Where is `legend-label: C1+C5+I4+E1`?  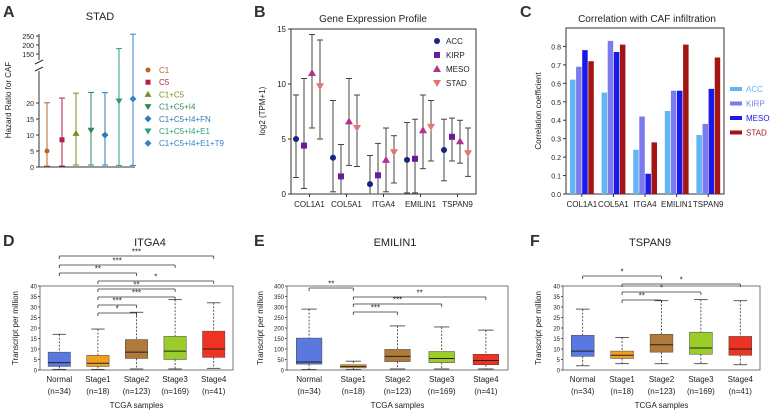
legend-label: C1+C5+I4+E1 is located at coordinates (184, 131).